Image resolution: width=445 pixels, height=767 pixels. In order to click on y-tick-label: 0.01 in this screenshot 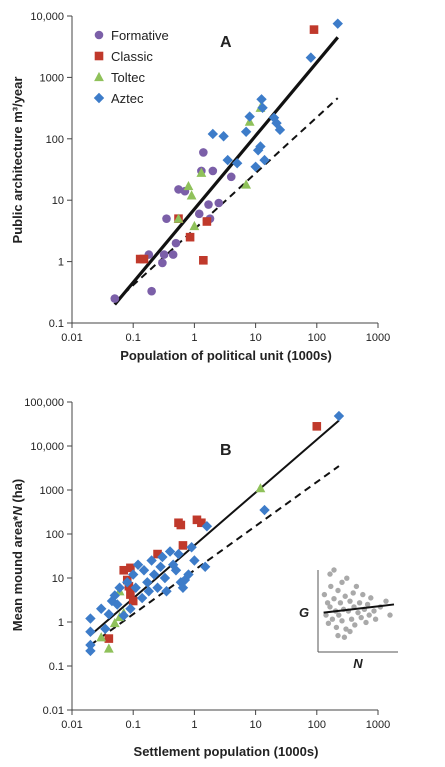, I will do `click(53, 711)`.